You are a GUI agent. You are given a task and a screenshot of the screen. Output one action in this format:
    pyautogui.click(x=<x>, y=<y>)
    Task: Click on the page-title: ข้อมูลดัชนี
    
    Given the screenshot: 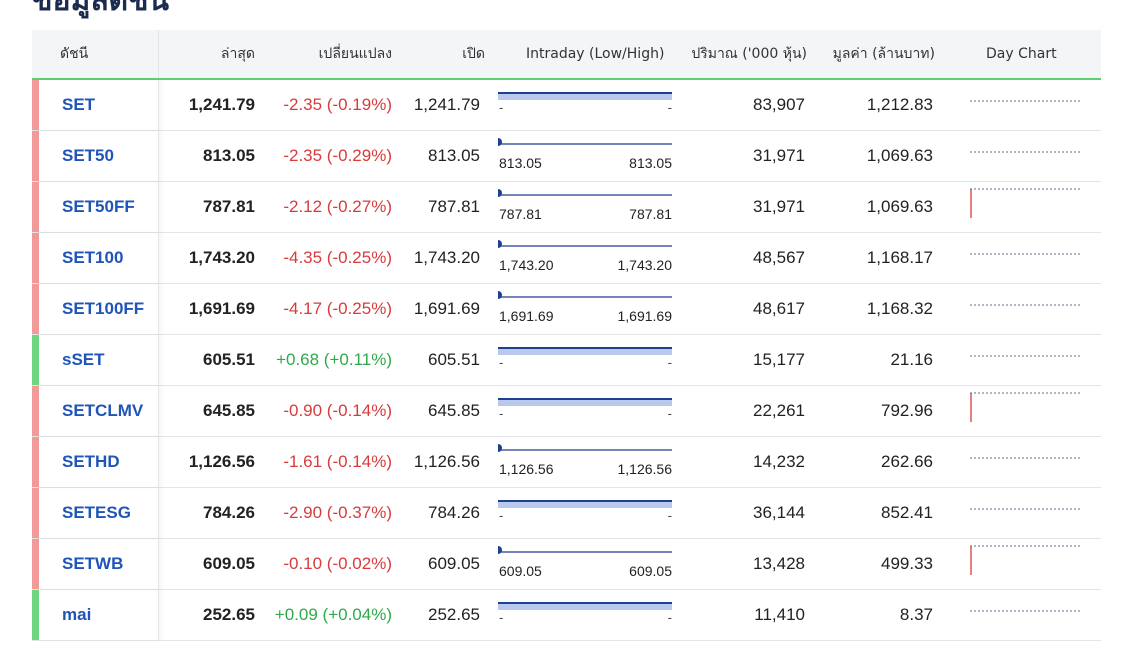 What is the action you would take?
    pyautogui.click(x=101, y=9)
    